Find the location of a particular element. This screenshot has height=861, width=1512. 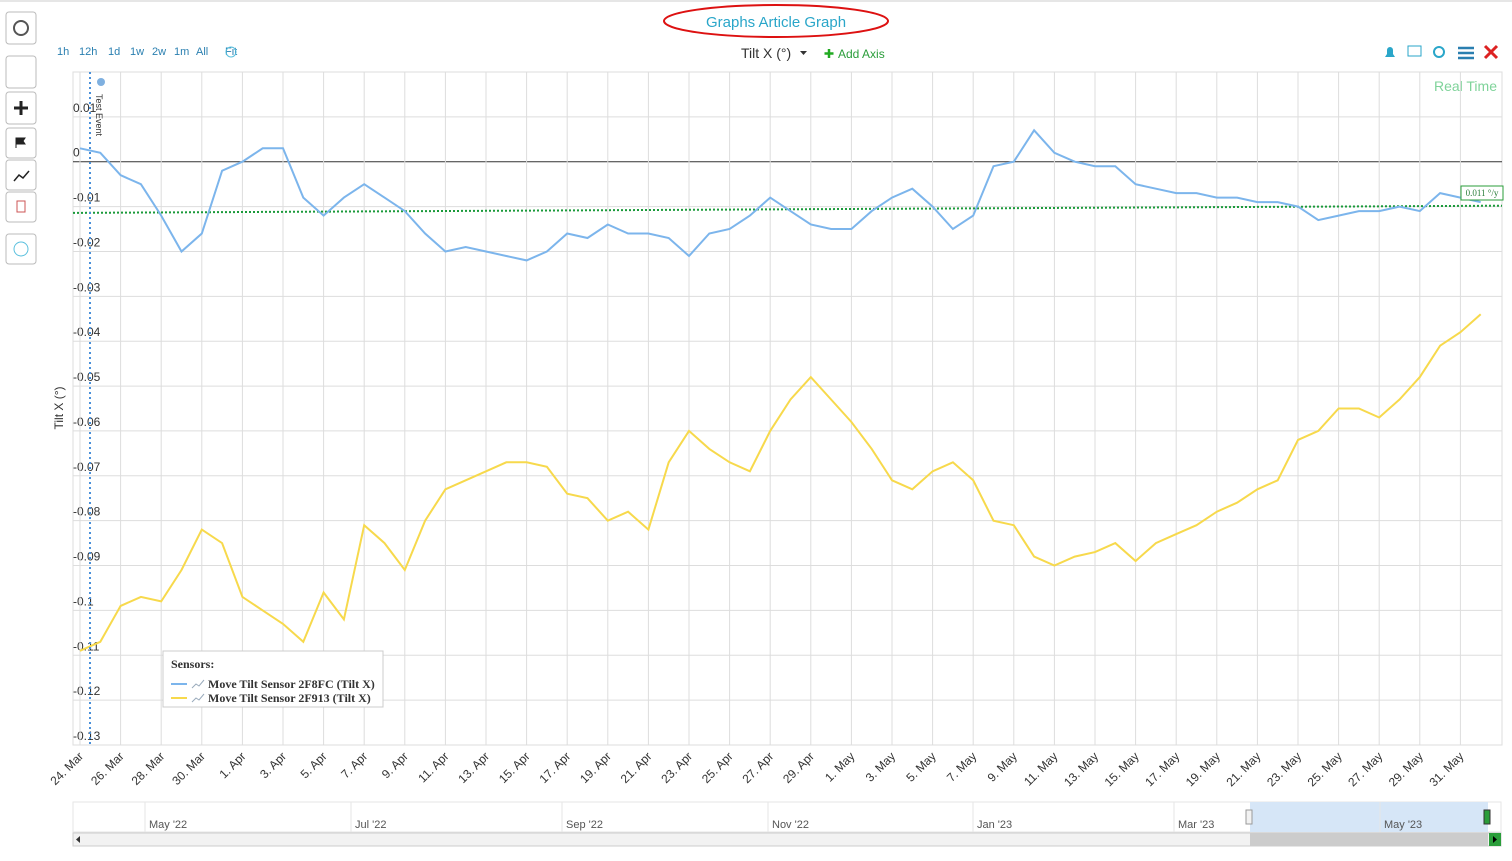

trend-button is located at coordinates (21, 175).